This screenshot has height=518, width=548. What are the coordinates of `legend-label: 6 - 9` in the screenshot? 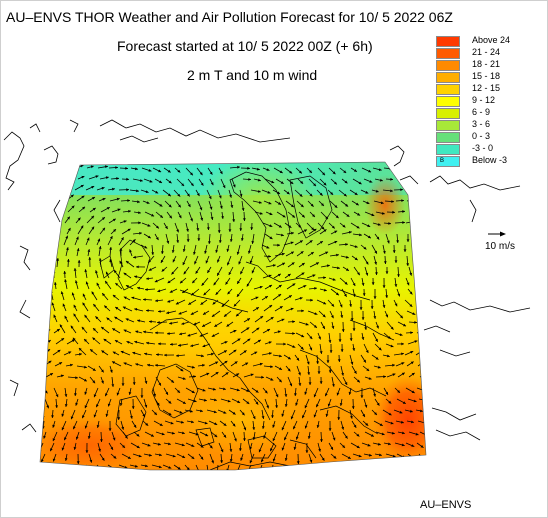 It's located at (481, 112).